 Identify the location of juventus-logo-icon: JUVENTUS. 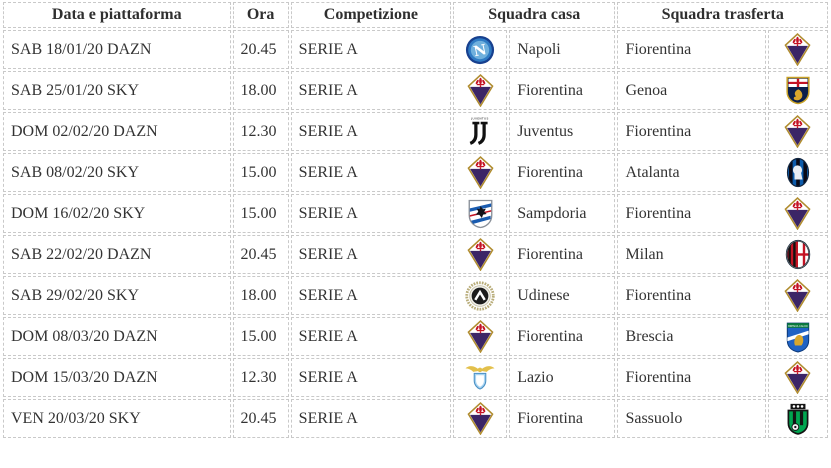
(478, 131).